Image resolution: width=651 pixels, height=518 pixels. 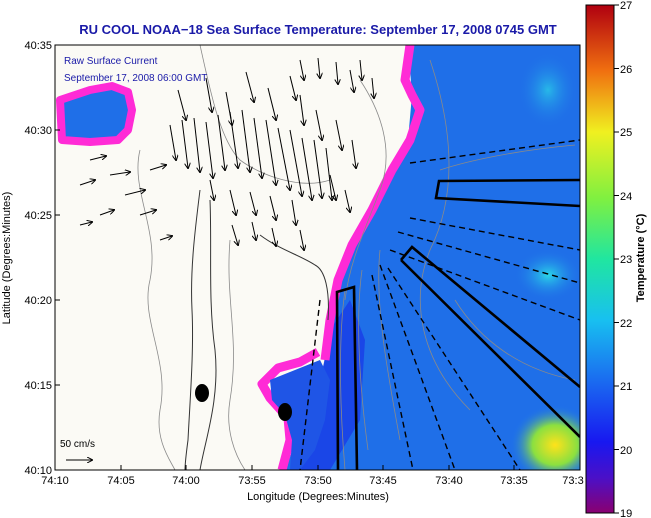 What do you see at coordinates (38, 301) in the screenshot?
I see `y-tick-label: 40:20` at bounding box center [38, 301].